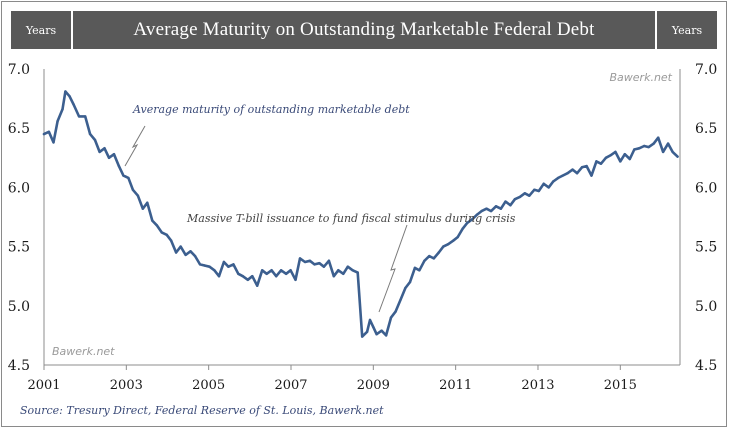 The width and height of the screenshot is (730, 430). Describe the element at coordinates (19, 70) in the screenshot. I see `y-tick-label-left: 7.0` at that location.